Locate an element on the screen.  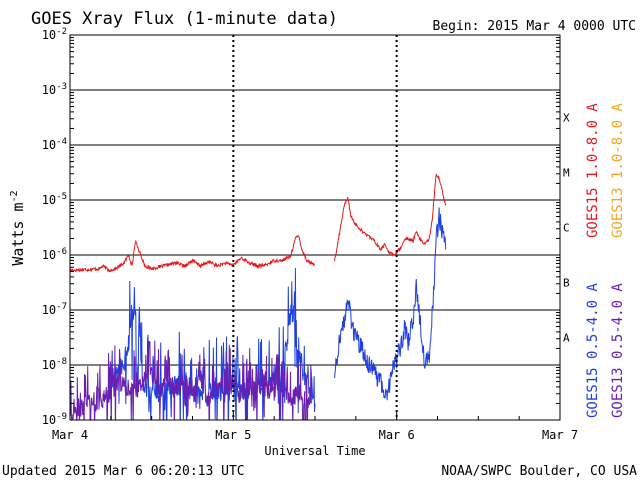
y-axis-label-base: Watts m is located at coordinates (18, 233).